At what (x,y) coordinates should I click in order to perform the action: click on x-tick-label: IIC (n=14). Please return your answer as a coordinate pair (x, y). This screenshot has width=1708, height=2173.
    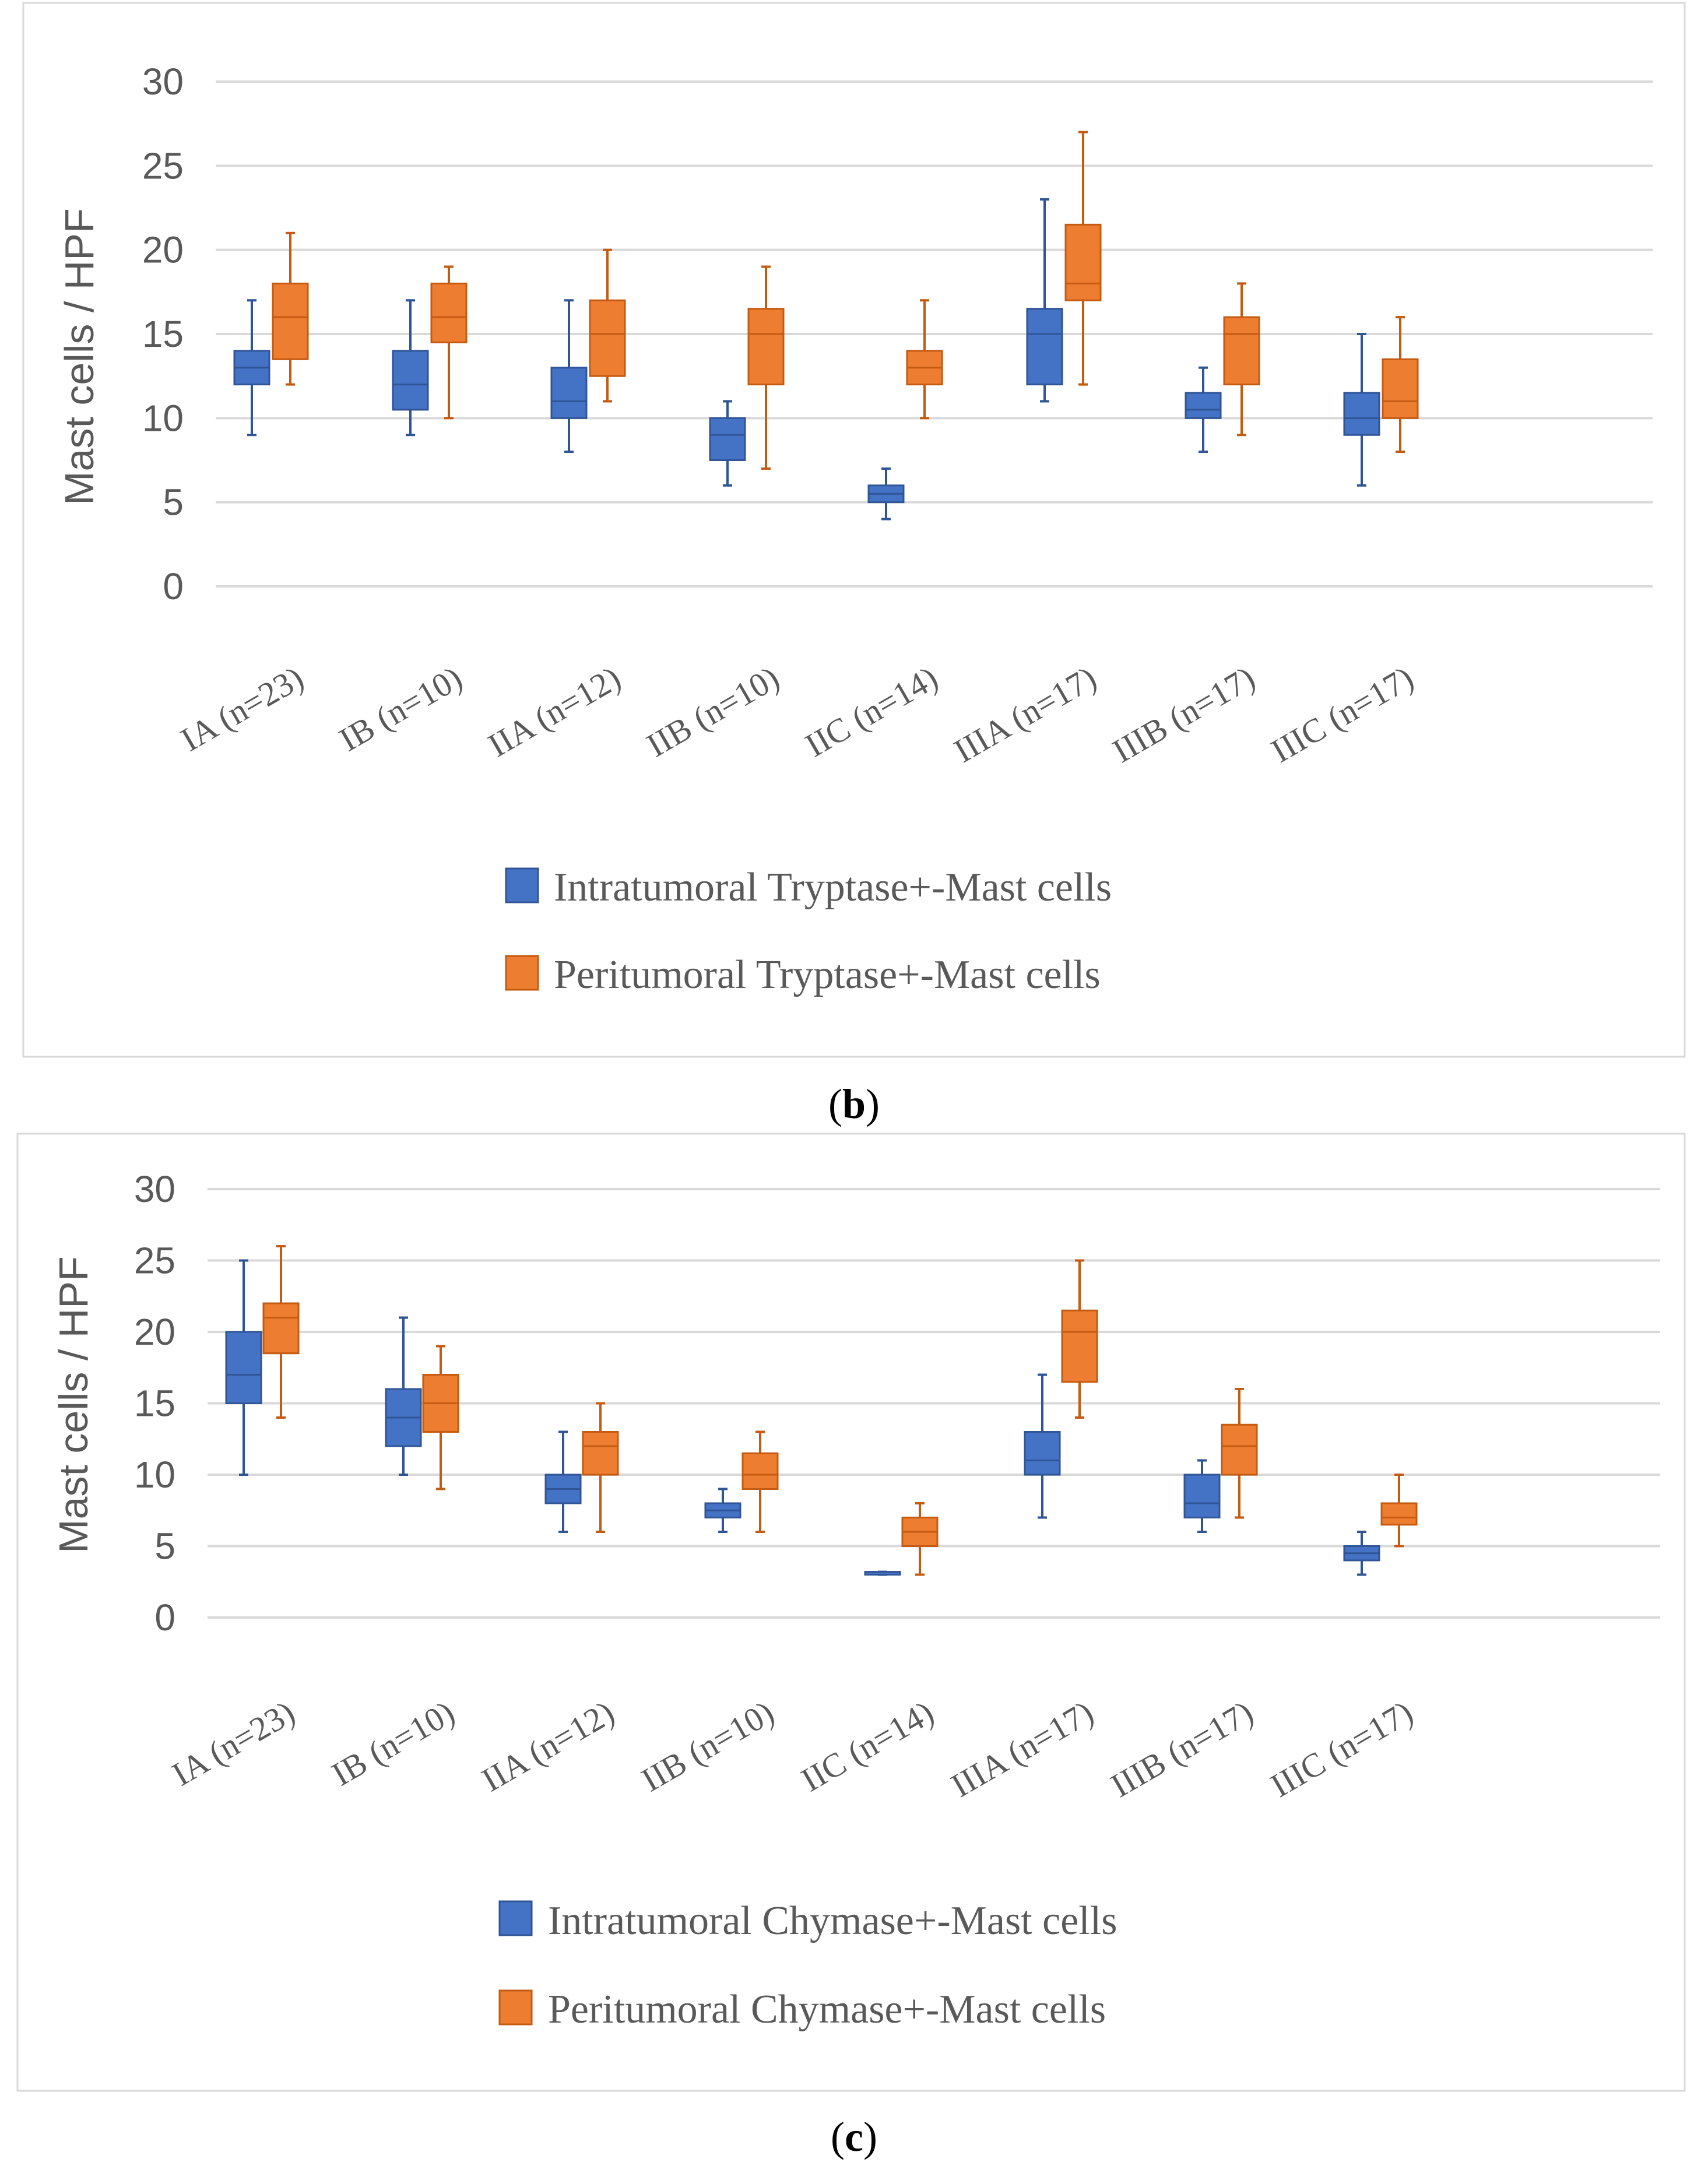
    Looking at the image, I should click on (867, 1746).